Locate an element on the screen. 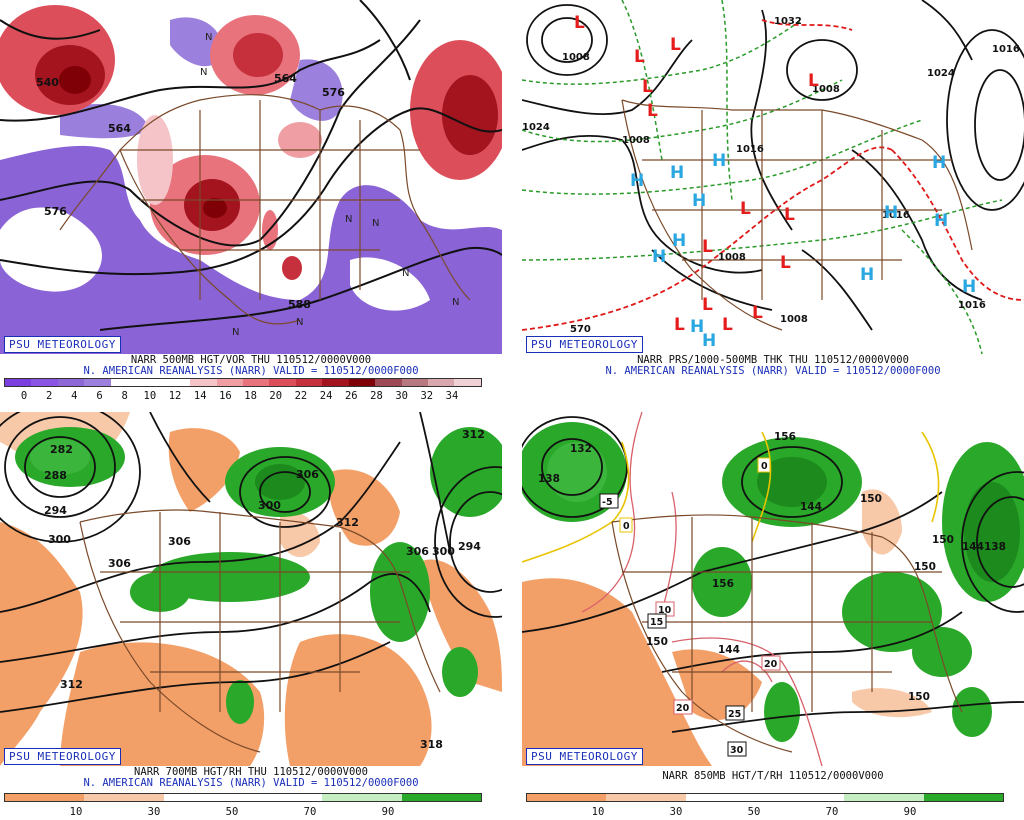 Image resolution: width=1024 pixels, height=820 pixels. contour-label: 588 is located at coordinates (299, 304).